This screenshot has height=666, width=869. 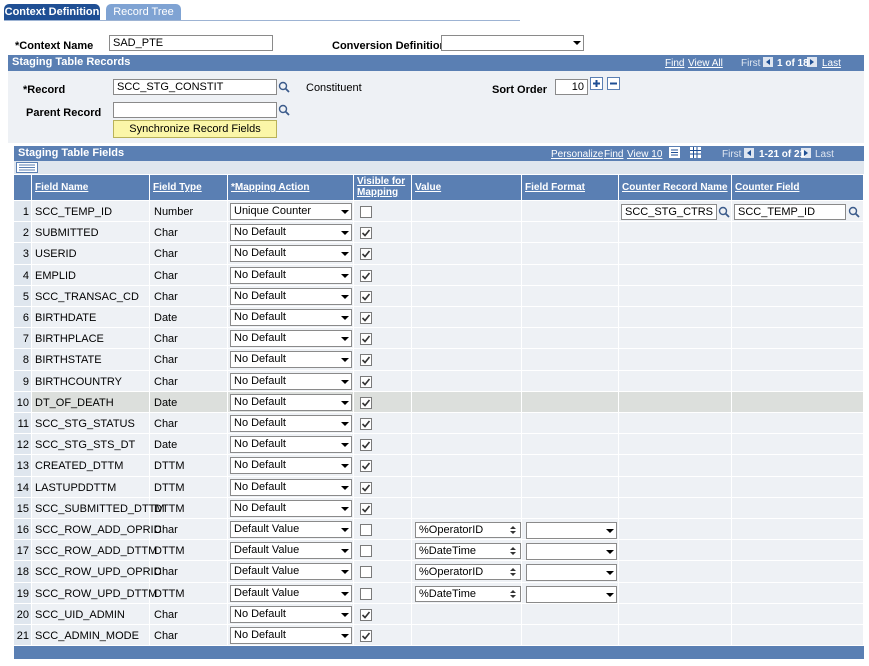 What do you see at coordinates (695, 152) in the screenshot?
I see `grid-icon` at bounding box center [695, 152].